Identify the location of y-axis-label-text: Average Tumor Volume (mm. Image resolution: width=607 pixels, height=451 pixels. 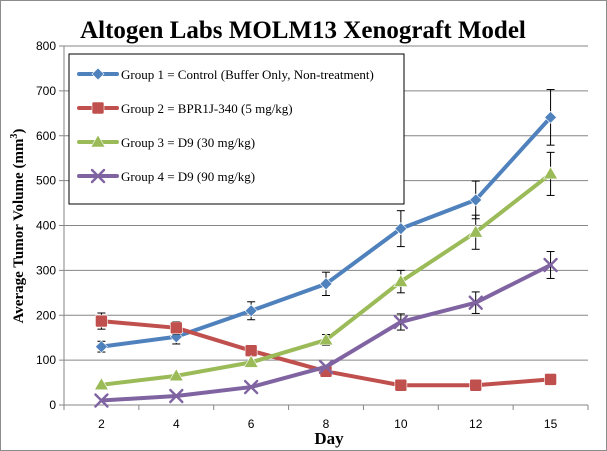
(19, 230).